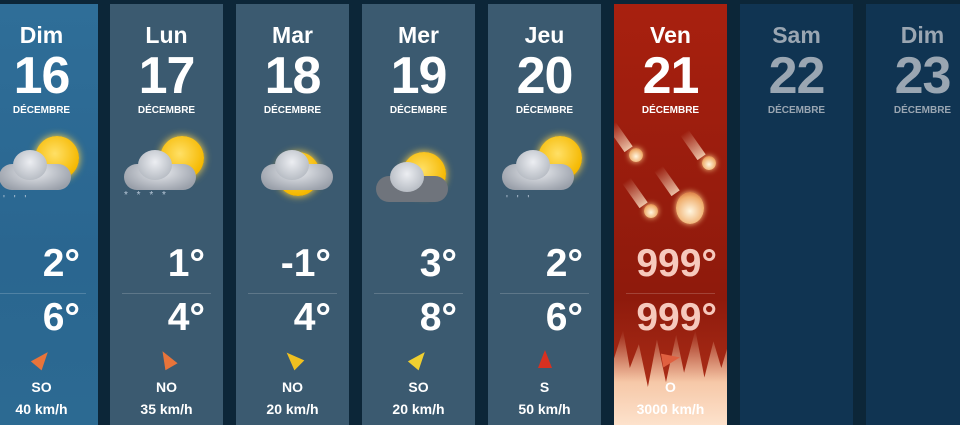 The width and height of the screenshot is (960, 425). I want to click on day-number: 16, so click(42, 76).